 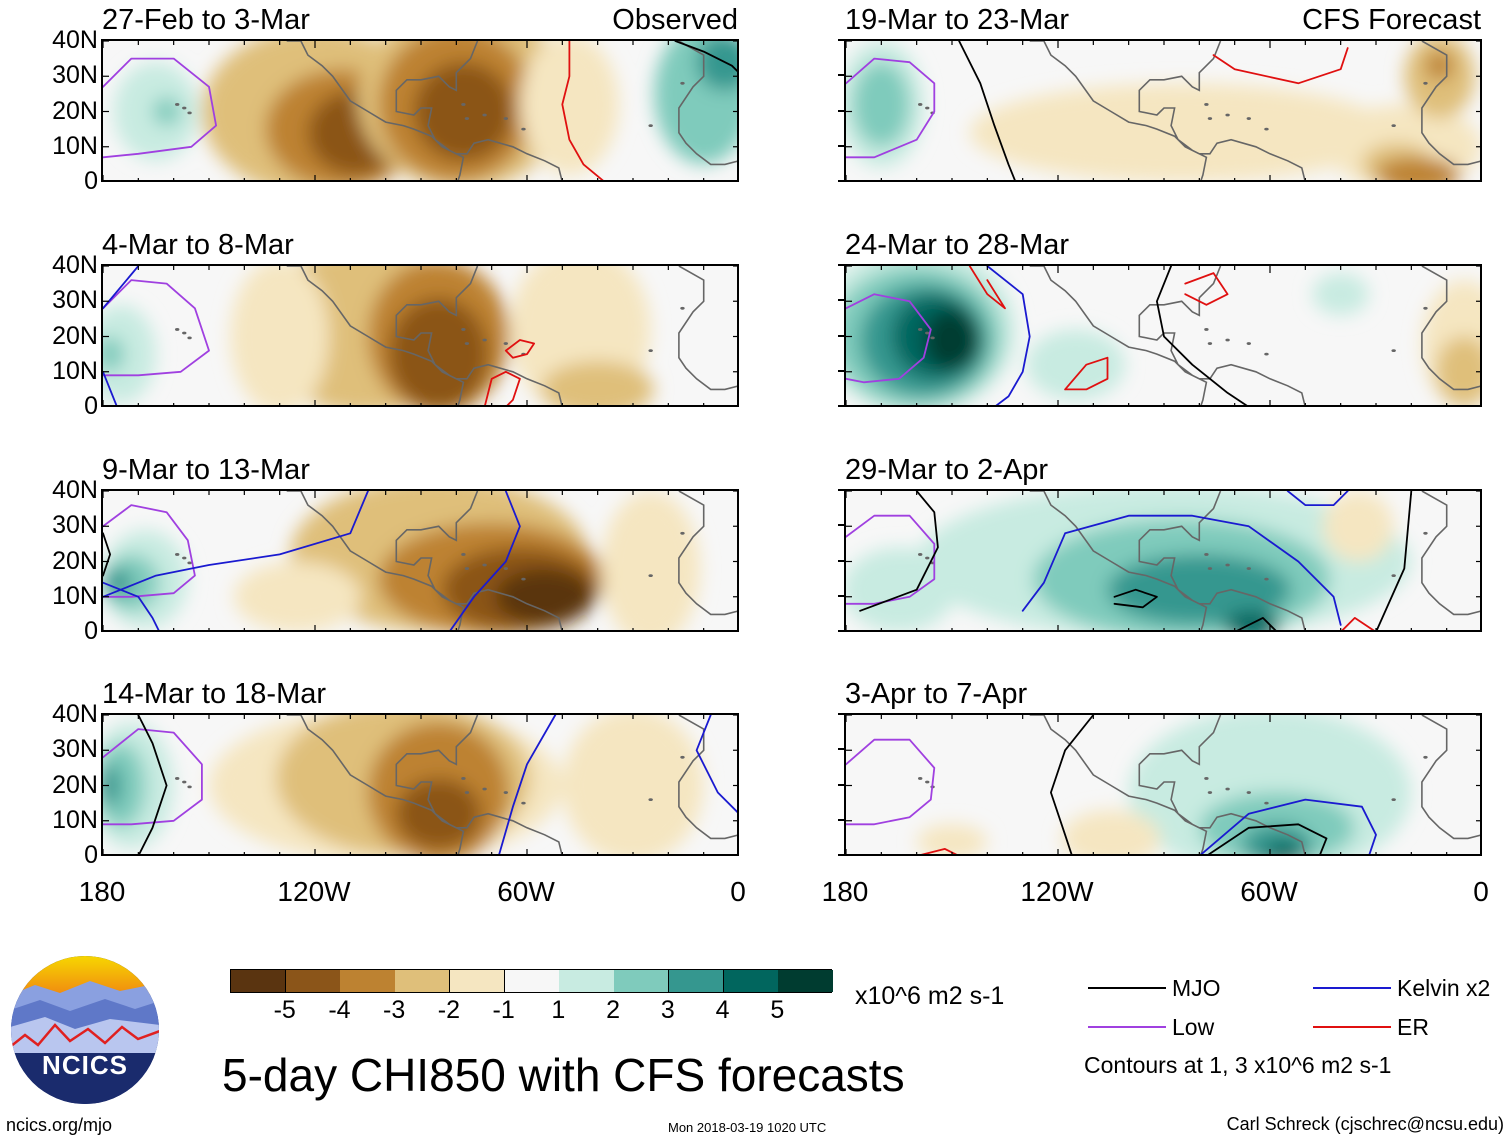 What do you see at coordinates (1127, 1027) in the screenshot?
I see `legend-line-low` at bounding box center [1127, 1027].